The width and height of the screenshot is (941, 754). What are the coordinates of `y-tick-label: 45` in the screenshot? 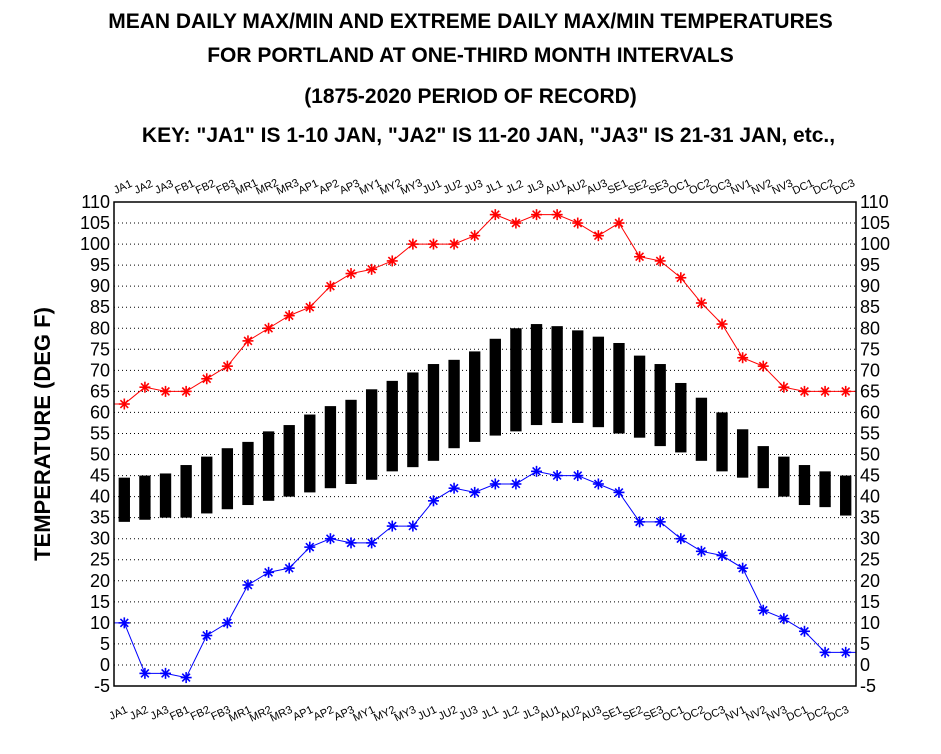 It's located at (100, 476).